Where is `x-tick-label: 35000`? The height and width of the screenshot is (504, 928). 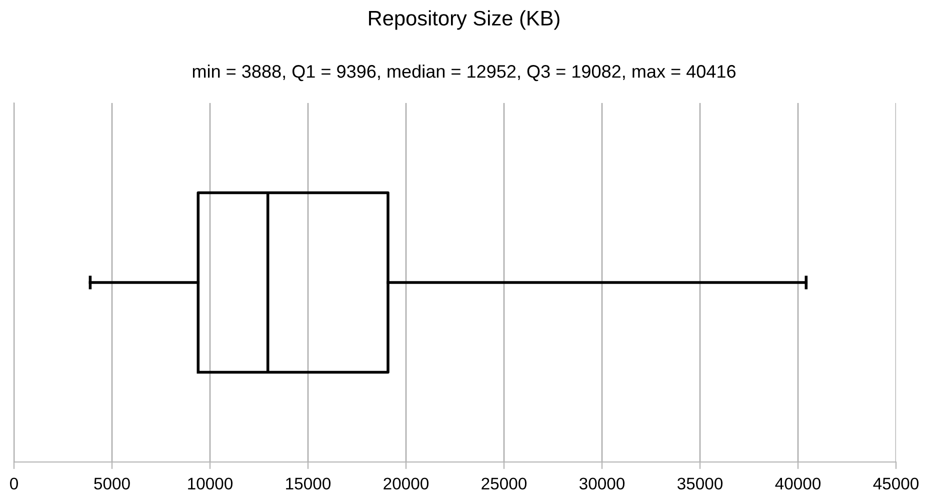 x-tick-label: 35000 is located at coordinates (700, 484).